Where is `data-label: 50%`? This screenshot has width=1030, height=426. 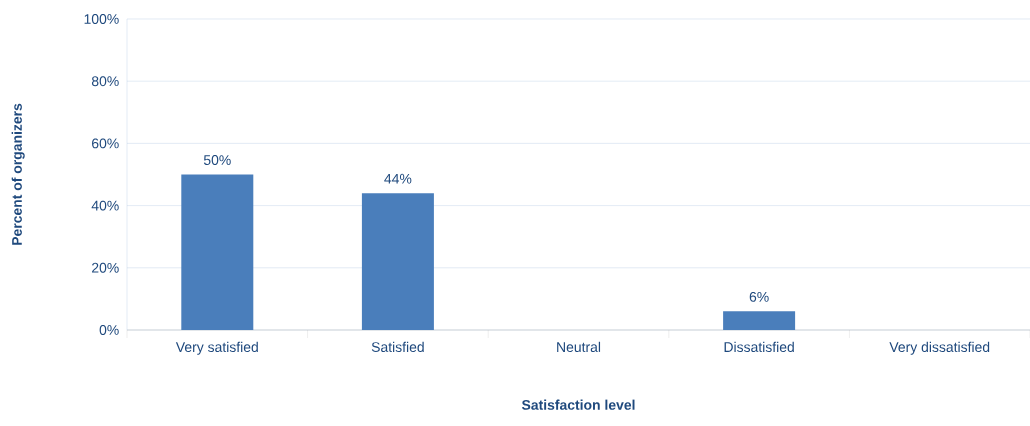
data-label: 50% is located at coordinates (217, 160).